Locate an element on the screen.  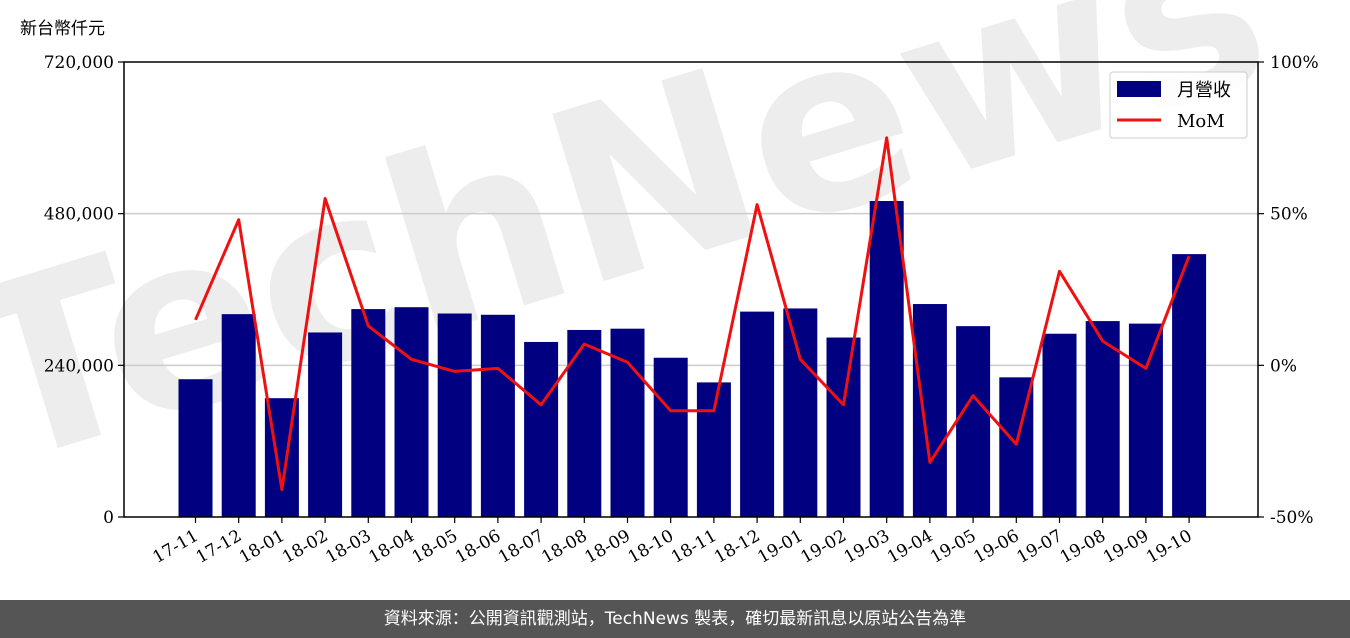
y-axis-unit-label: 新台幣仟元 is located at coordinates (62, 29).